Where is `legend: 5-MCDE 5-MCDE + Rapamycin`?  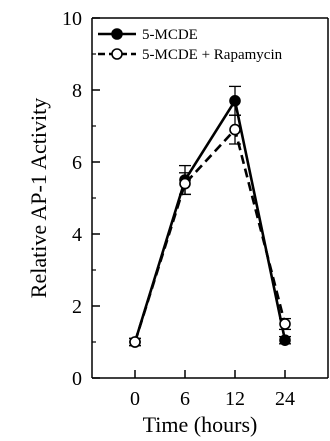 legend: 5-MCDE 5-MCDE + Rapamycin is located at coordinates (190, 45).